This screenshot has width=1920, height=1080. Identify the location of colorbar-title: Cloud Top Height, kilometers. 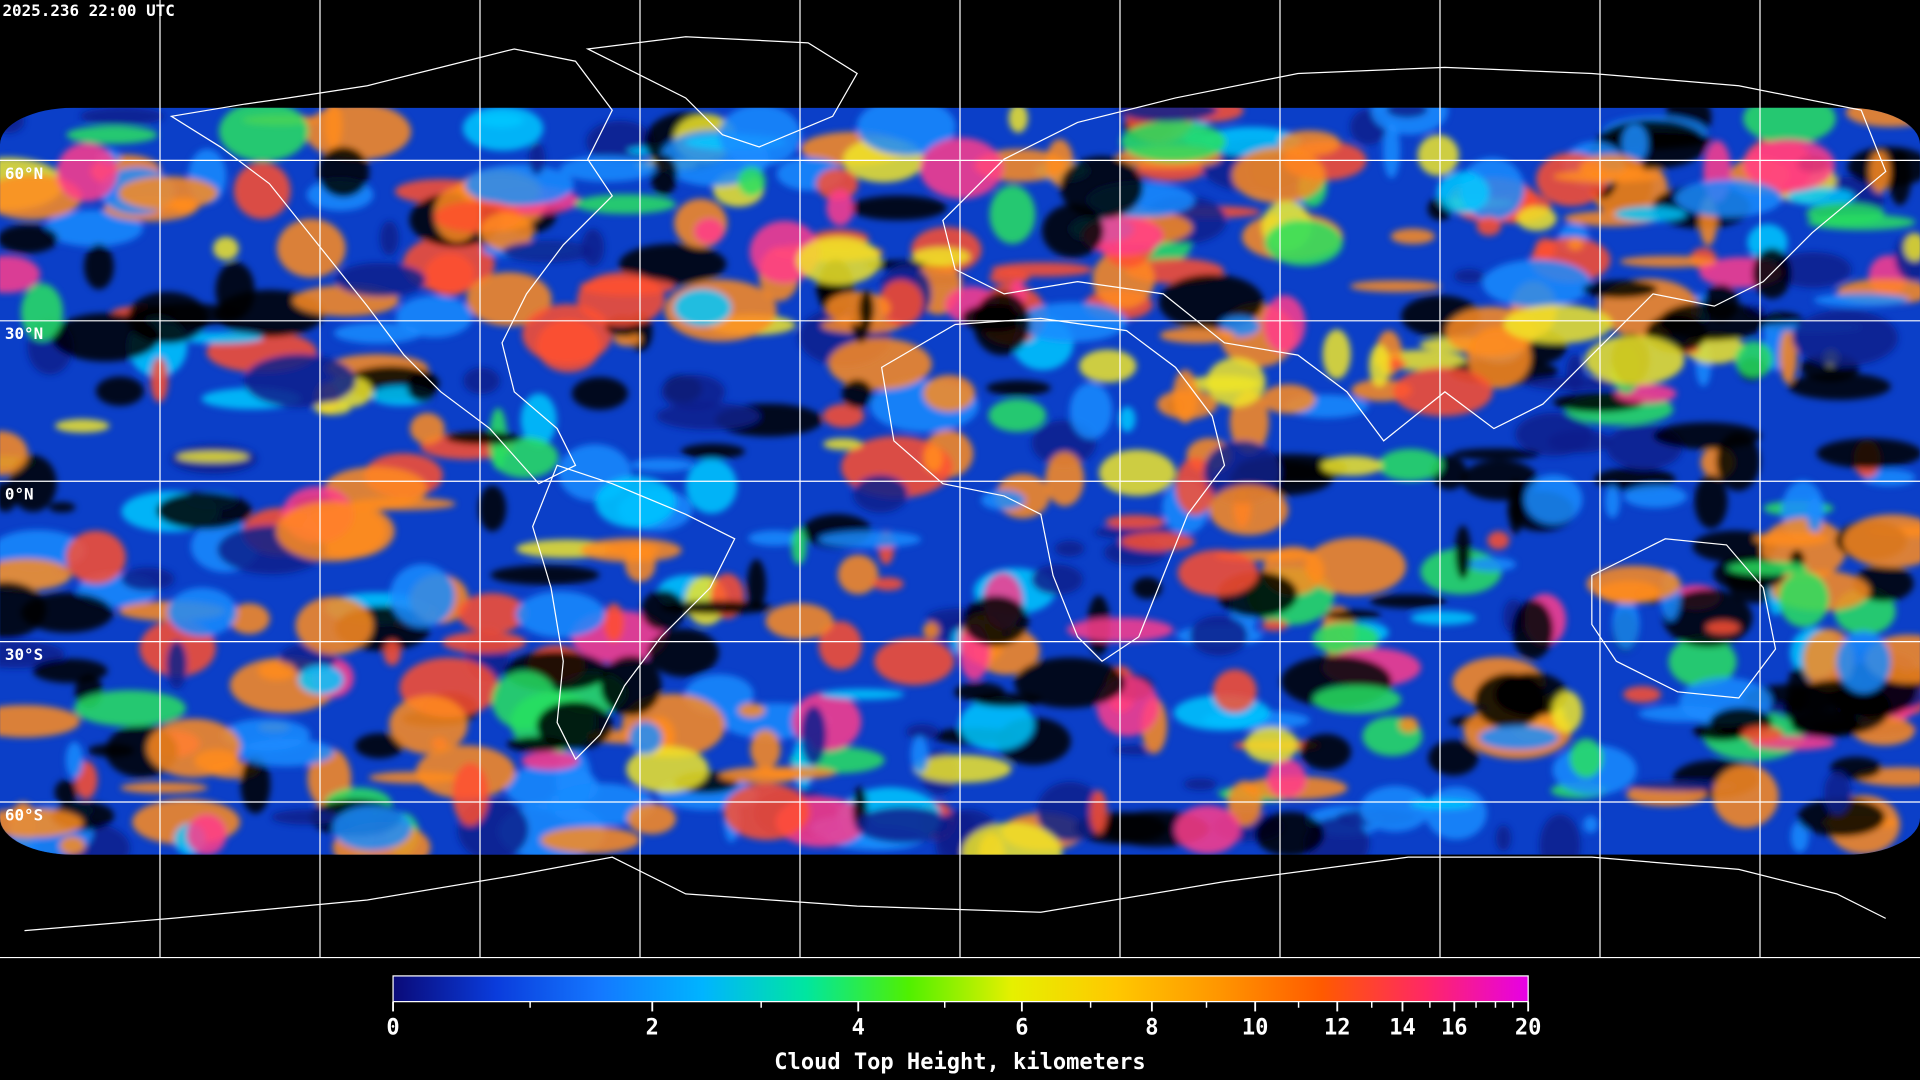
(959, 1062).